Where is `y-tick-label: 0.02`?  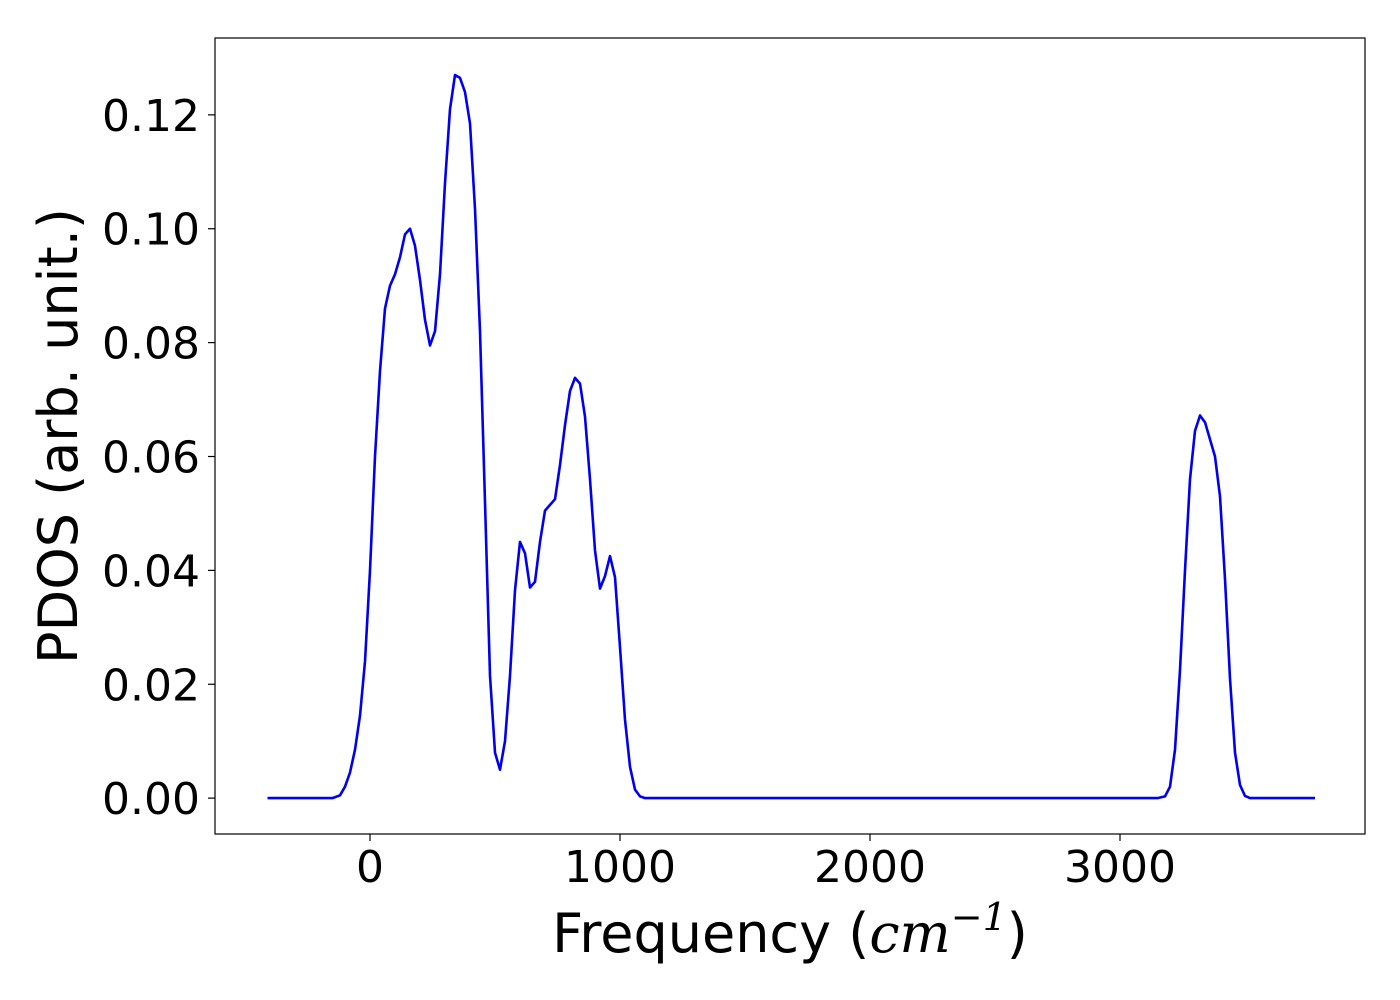 y-tick-label: 0.02 is located at coordinates (151, 685).